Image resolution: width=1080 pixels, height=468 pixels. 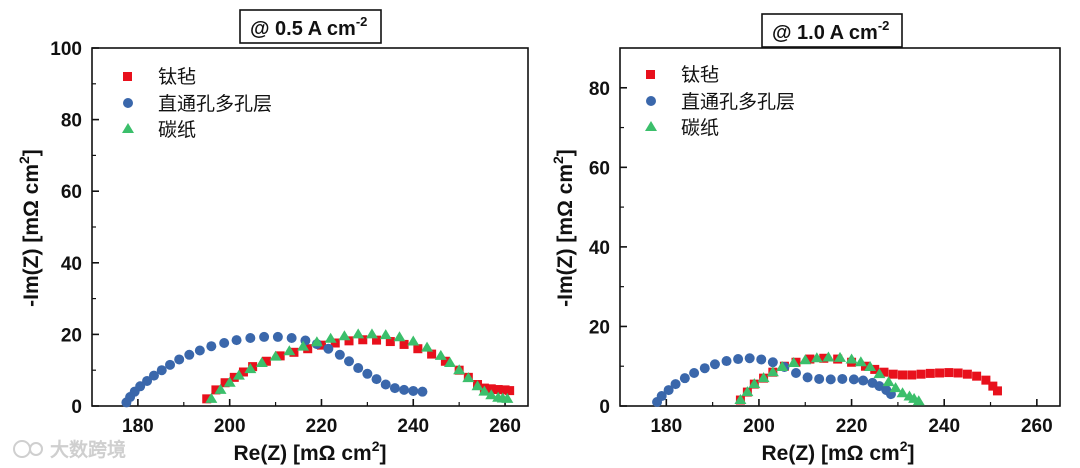 What do you see at coordinates (413, 426) in the screenshot?
I see `x-tick-label: 240` at bounding box center [413, 426].